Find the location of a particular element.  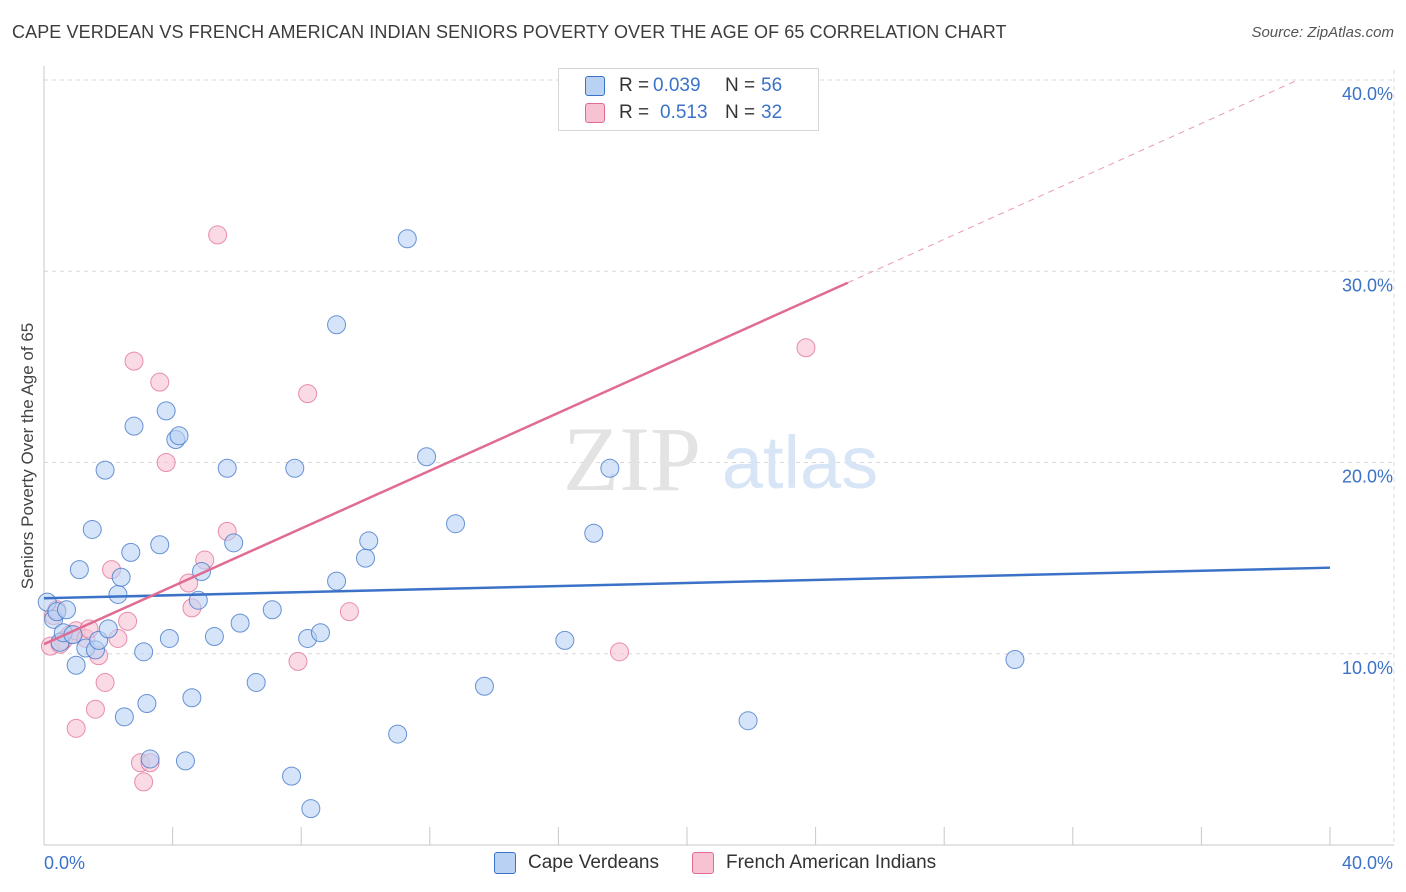

x-tick-label-max: 40.0% is located at coordinates (1367, 863).